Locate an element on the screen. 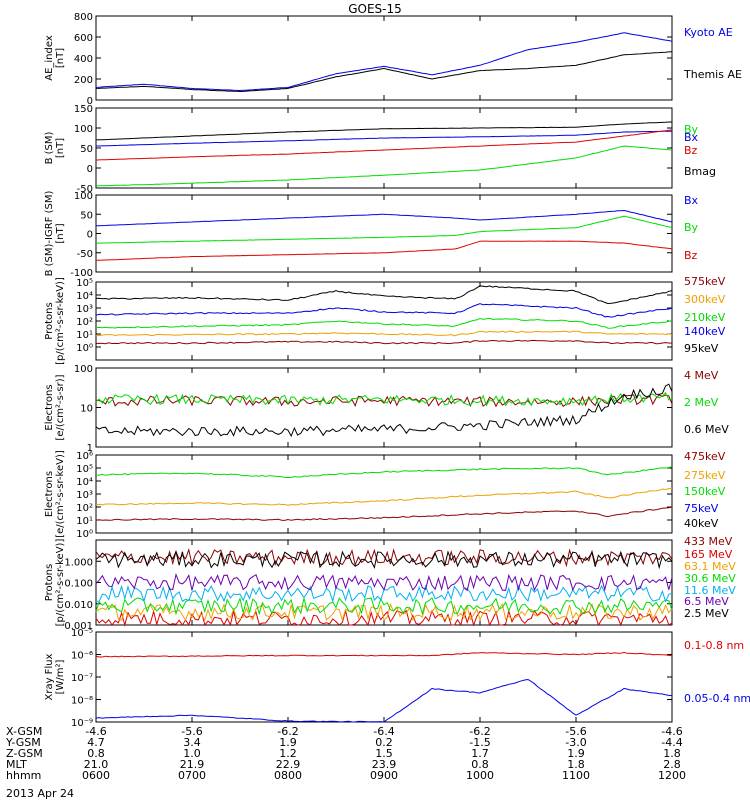 The width and height of the screenshot is (750, 800). series-line-63-1-MeV is located at coordinates (384, 612).